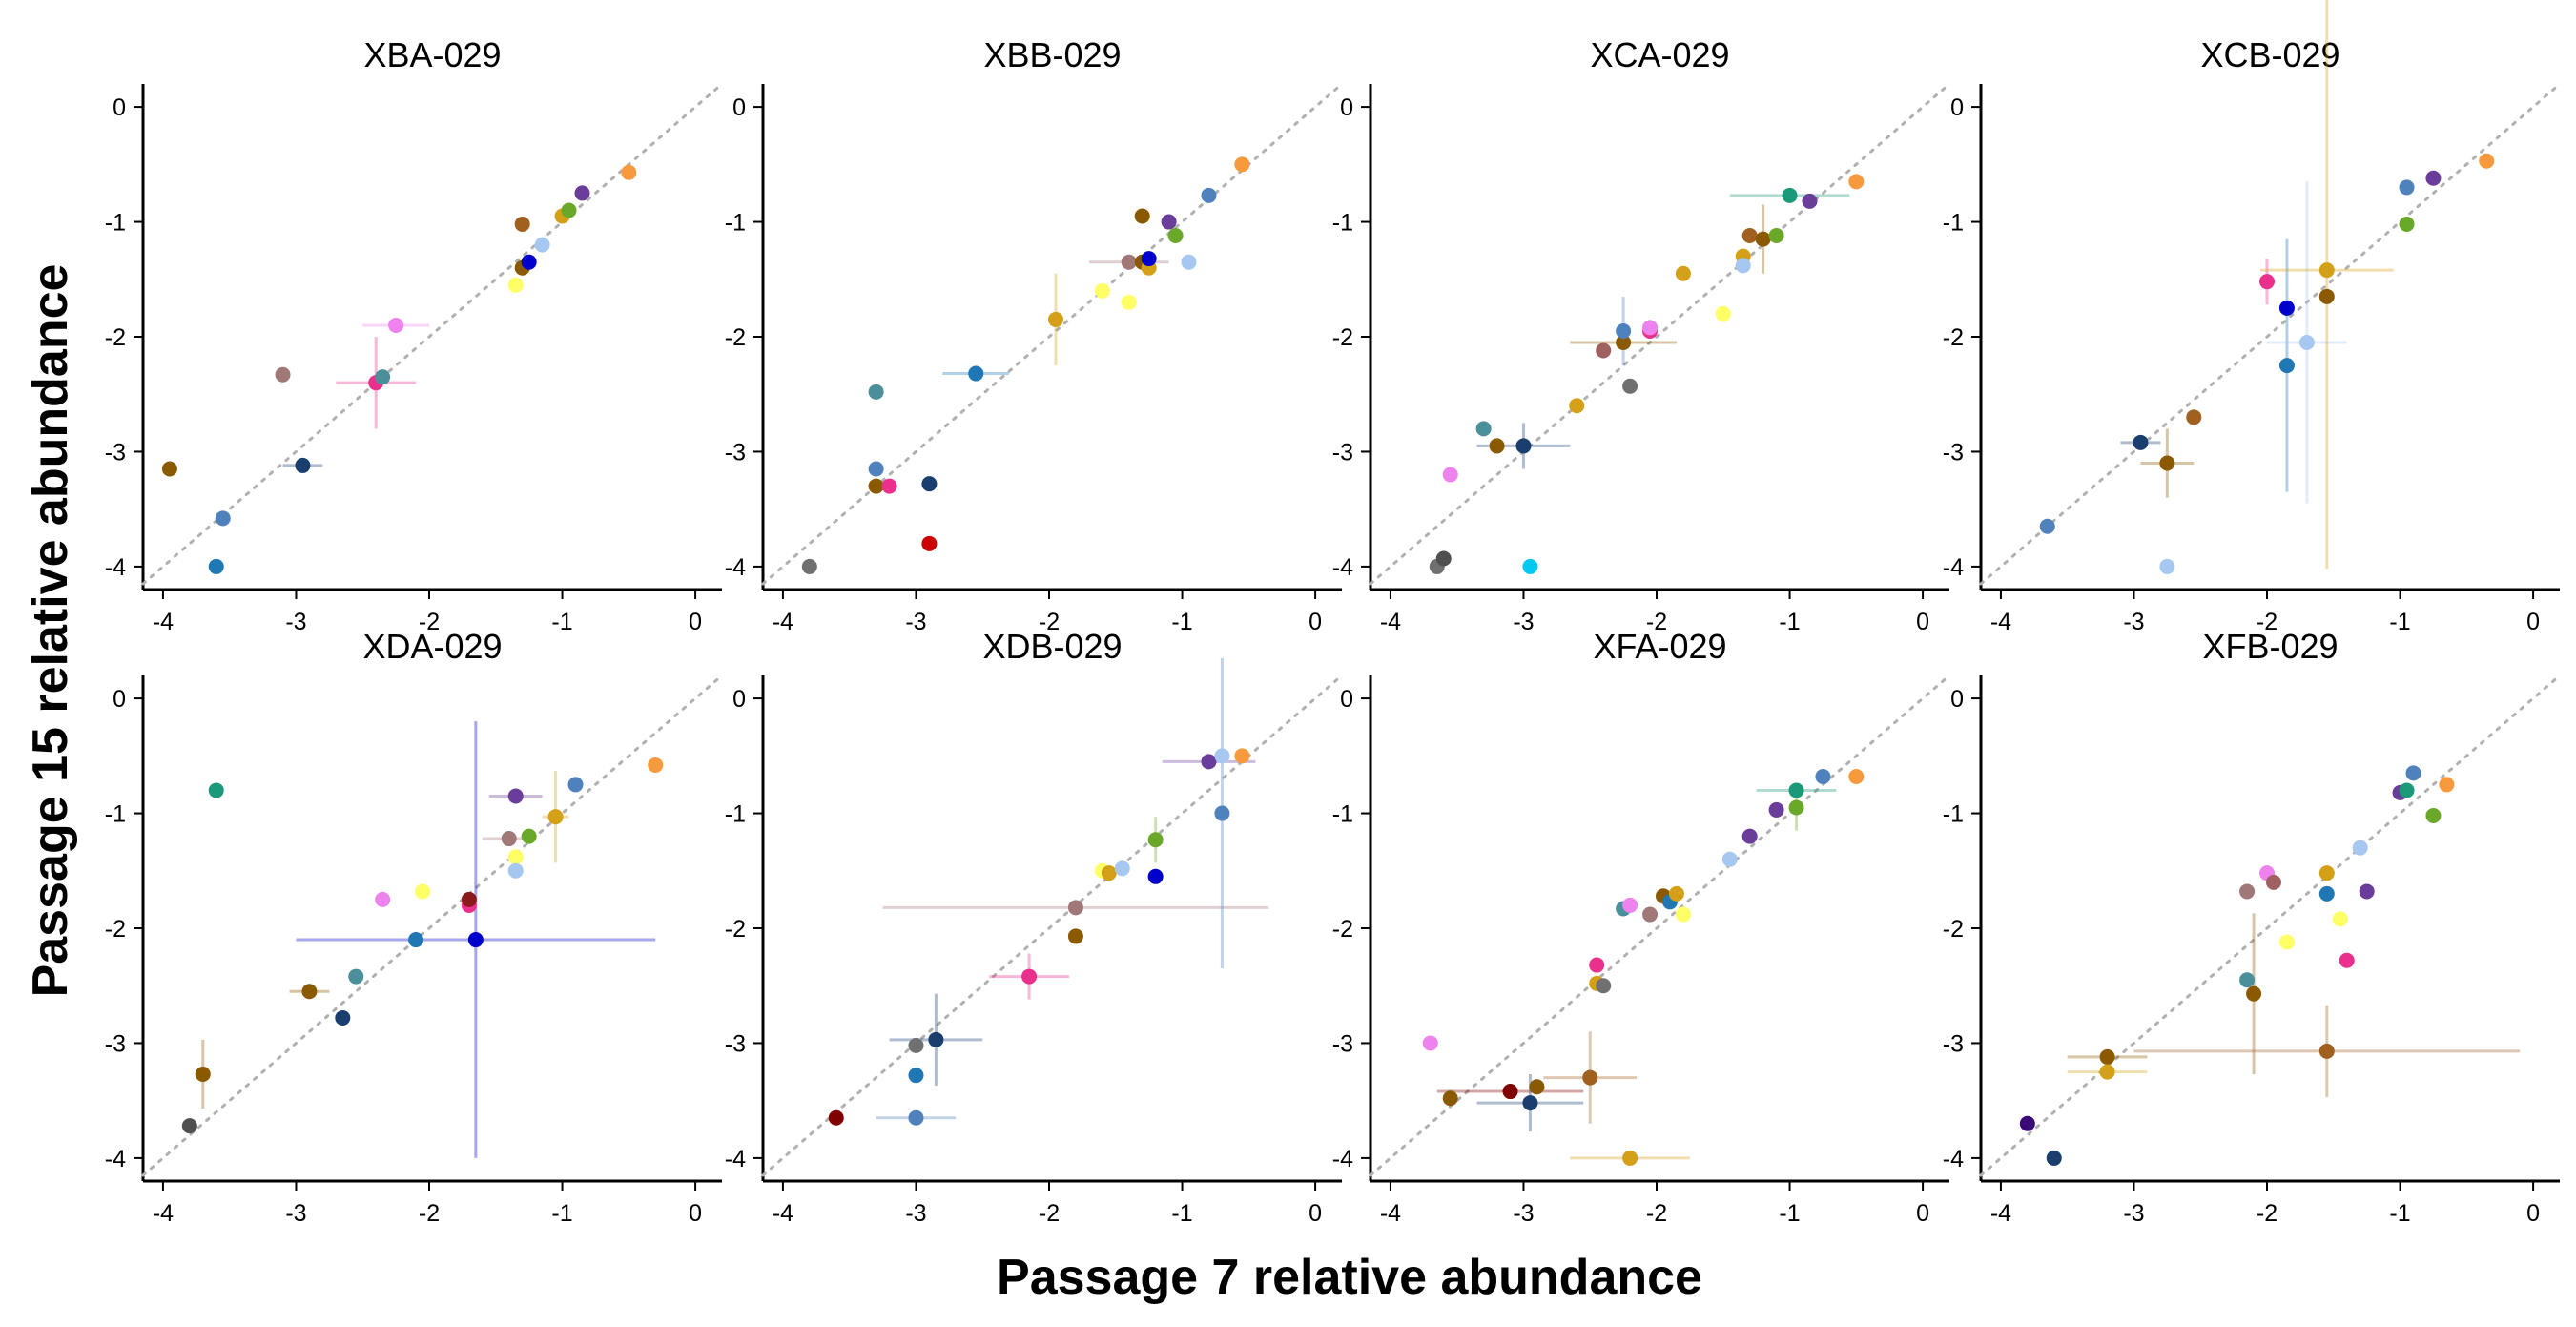 The width and height of the screenshot is (2576, 1327). What do you see at coordinates (1349, 1277) in the screenshot?
I see `x-axis-title: Passage 7 relative abundance` at bounding box center [1349, 1277].